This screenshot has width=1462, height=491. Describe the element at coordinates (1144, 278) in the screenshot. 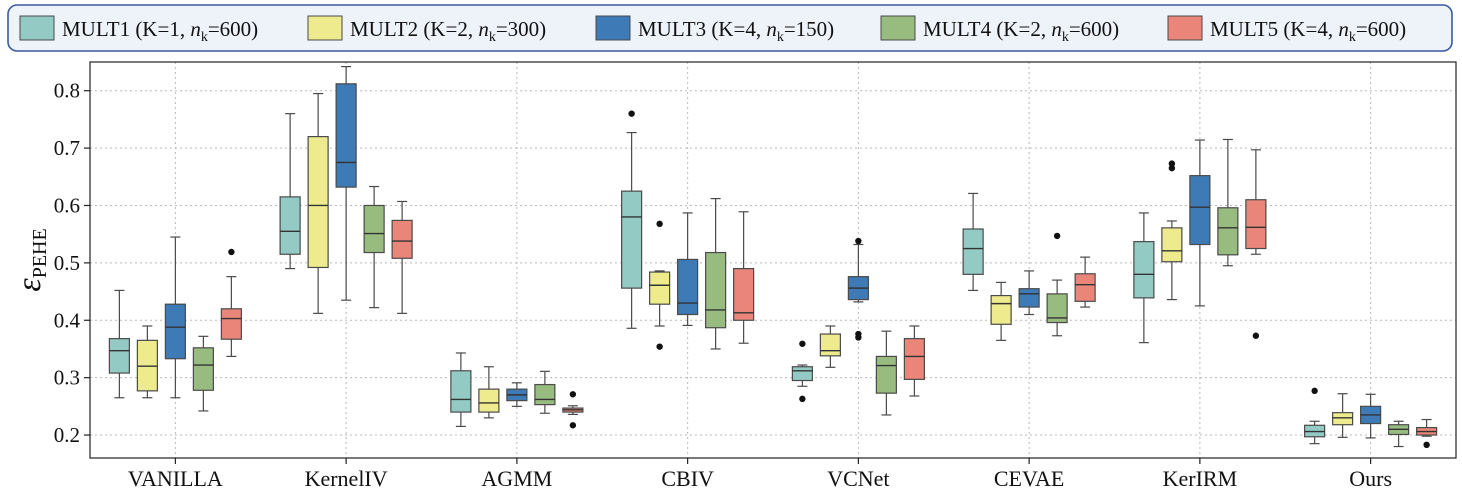

I see `box-kerirm-mult1` at that location.